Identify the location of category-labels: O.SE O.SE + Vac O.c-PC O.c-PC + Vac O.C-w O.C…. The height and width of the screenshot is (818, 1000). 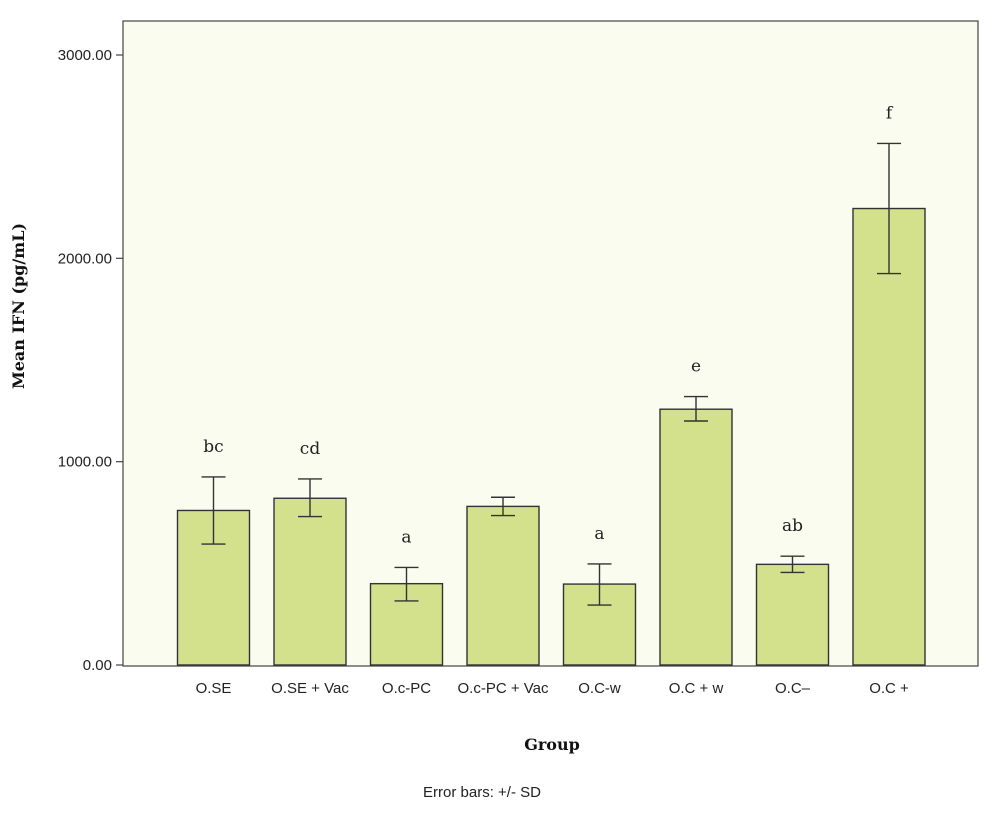
(552, 688).